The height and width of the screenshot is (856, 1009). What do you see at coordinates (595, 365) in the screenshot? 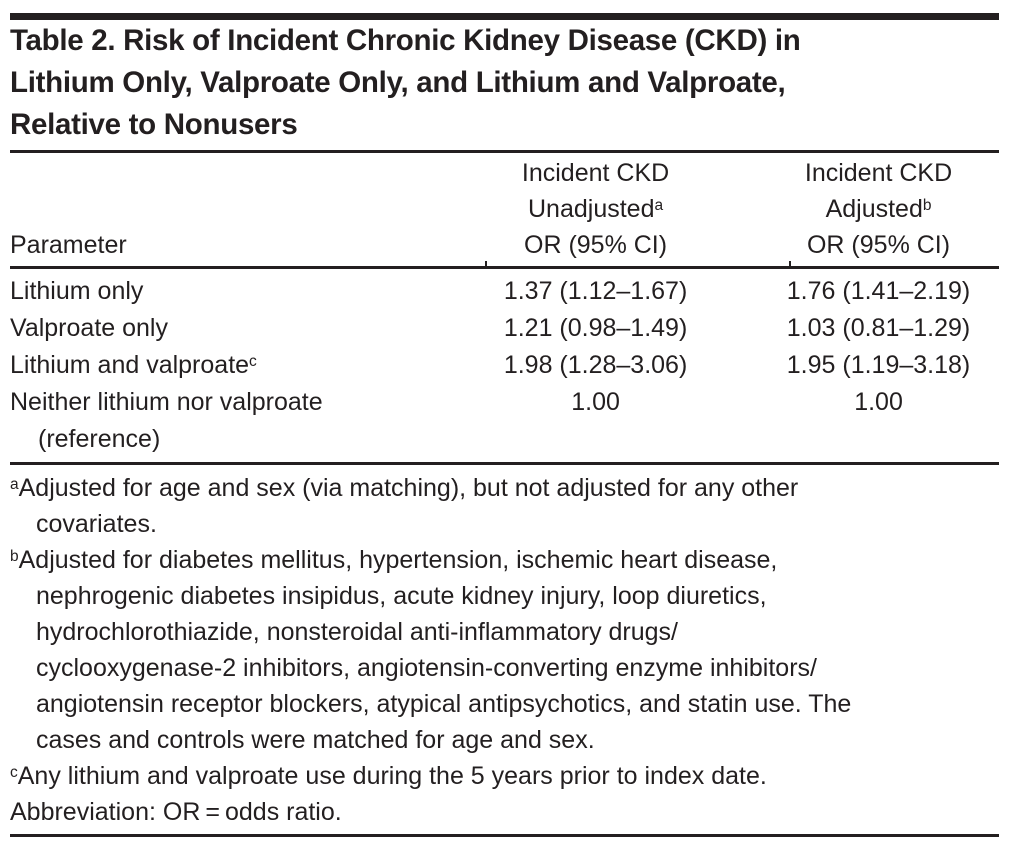
I see `unadjusted-or-value: 1.98 (1.28–3.06)` at bounding box center [595, 365].